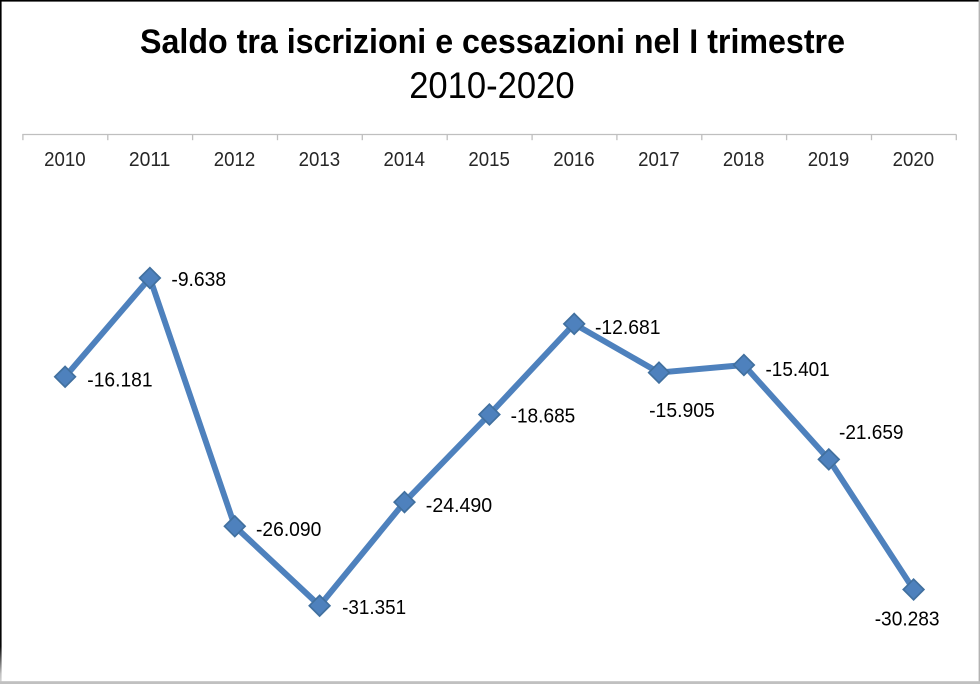 The image size is (980, 684). I want to click on svg-text: 2012, so click(235, 159).